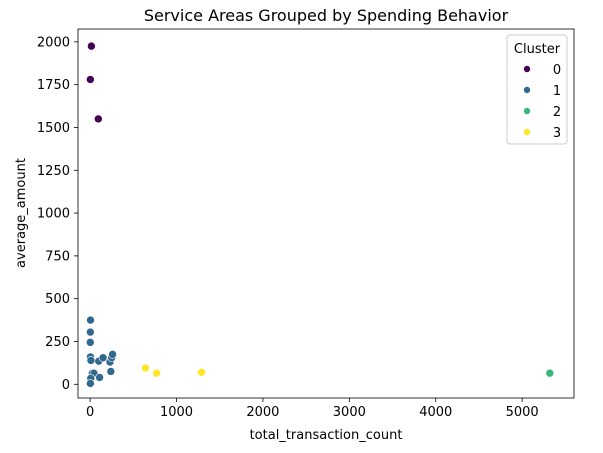 This screenshot has width=603, height=453. I want to click on legend-label-0: 0, so click(557, 70).